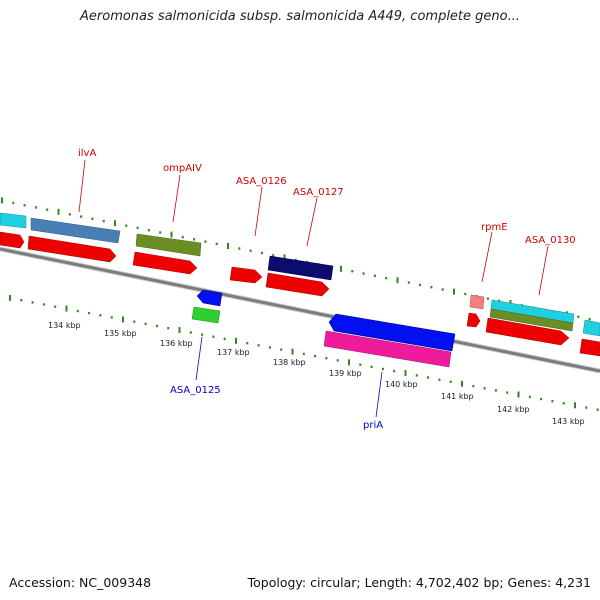  What do you see at coordinates (373, 425) in the screenshot?
I see `gene-label-priA: priA` at bounding box center [373, 425].